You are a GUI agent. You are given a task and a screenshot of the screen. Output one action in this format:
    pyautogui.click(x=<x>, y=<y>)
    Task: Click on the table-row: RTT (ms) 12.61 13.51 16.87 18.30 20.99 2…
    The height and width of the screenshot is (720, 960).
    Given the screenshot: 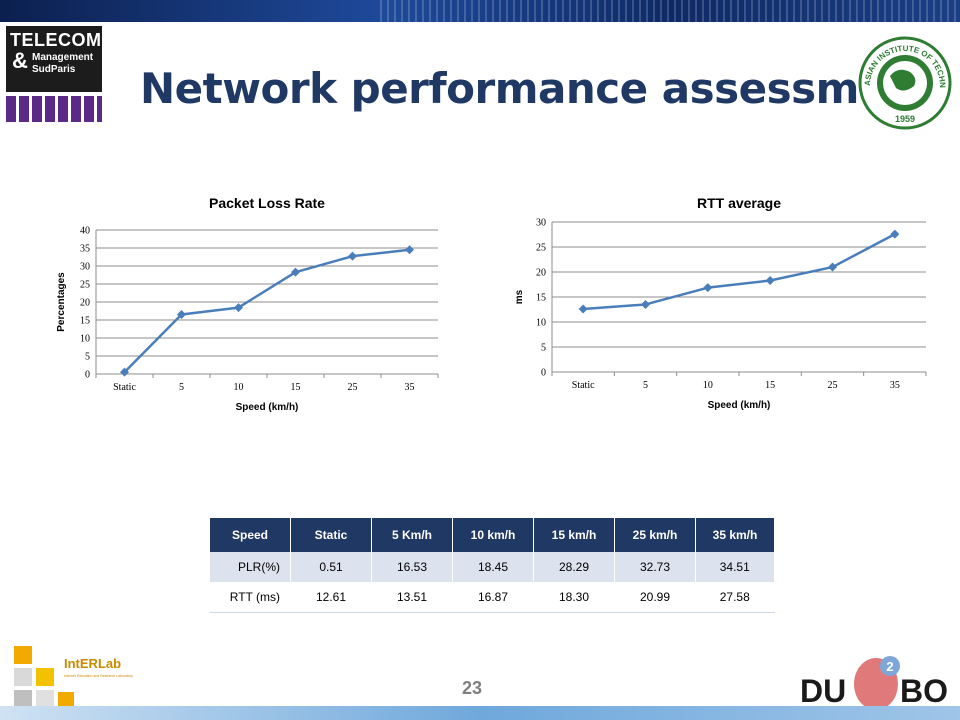 What is the action you would take?
    pyautogui.click(x=492, y=597)
    